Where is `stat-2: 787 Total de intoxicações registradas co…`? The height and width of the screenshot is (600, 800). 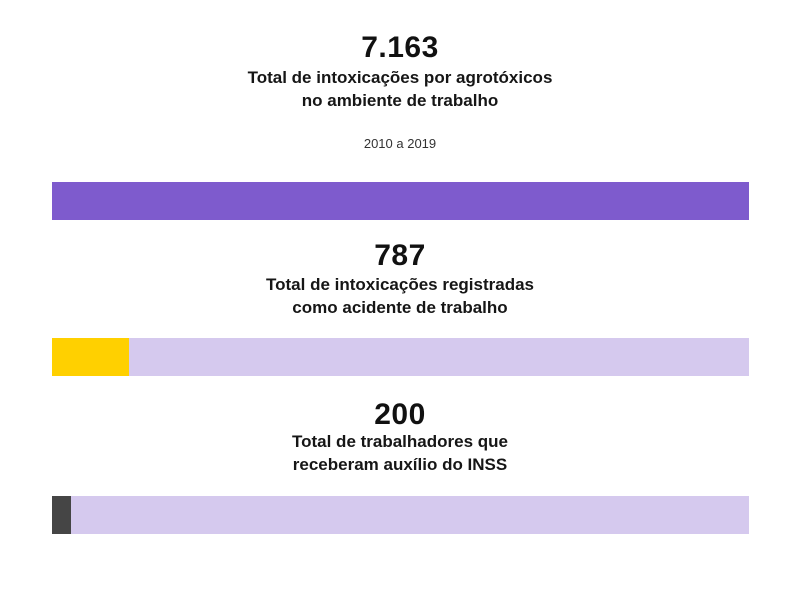
stat-2: 787 Total de intoxicações registradas co… is located at coordinates (400, 279).